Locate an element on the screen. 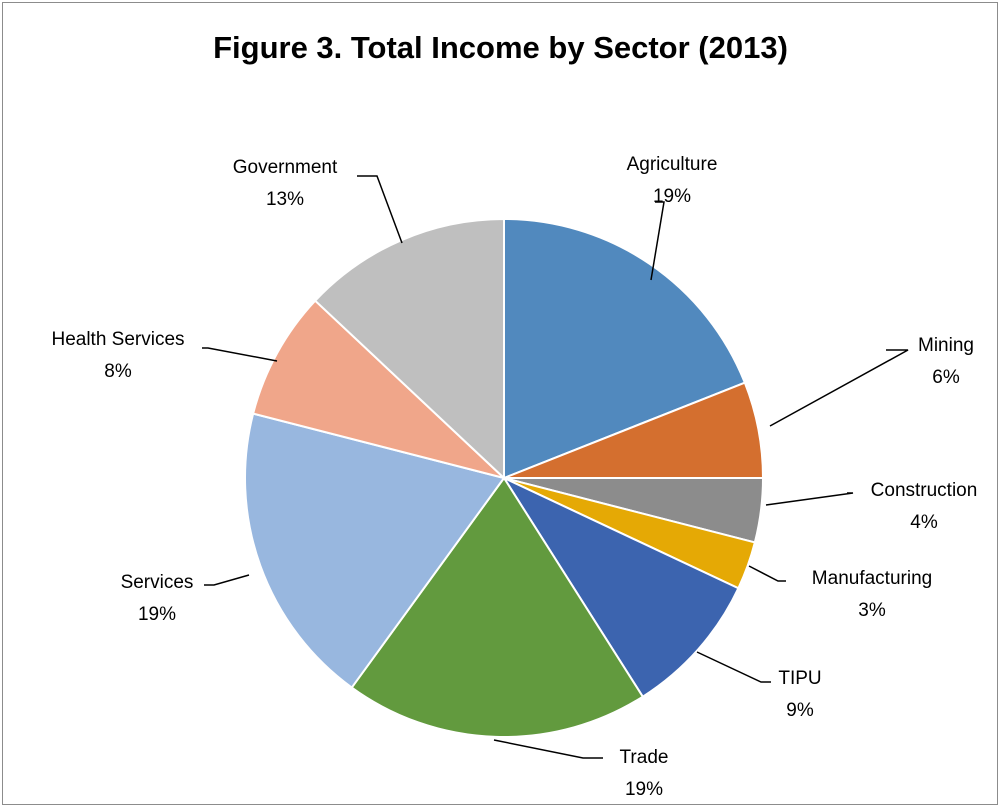 The image size is (1001, 807). slice-percent-mining: 6% is located at coordinates (946, 377).